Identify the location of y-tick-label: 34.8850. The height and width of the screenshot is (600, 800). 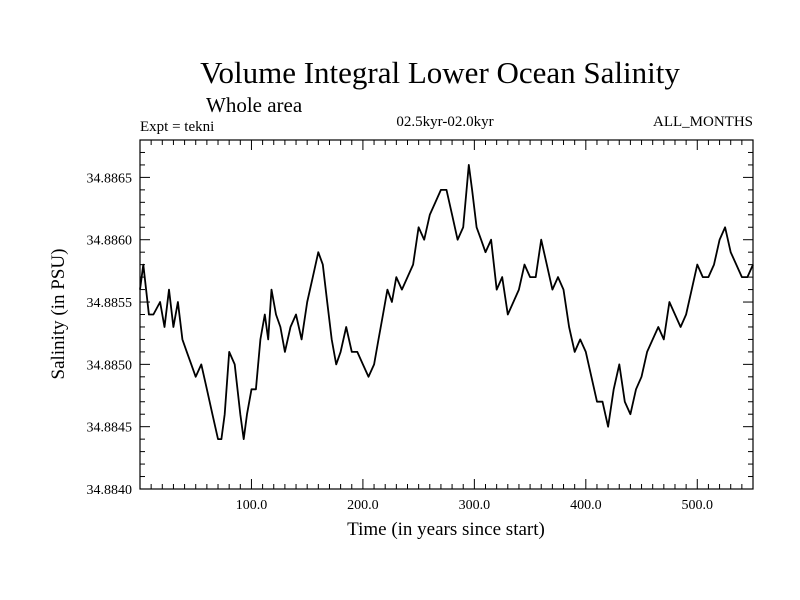
(110, 365).